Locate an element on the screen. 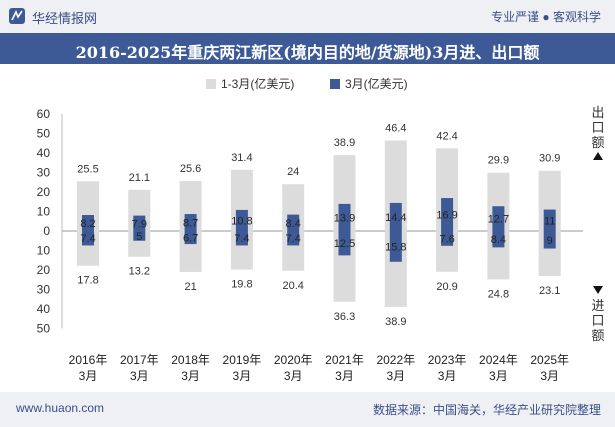 The width and height of the screenshot is (615, 427). label-import-march: 5 is located at coordinates (139, 237).